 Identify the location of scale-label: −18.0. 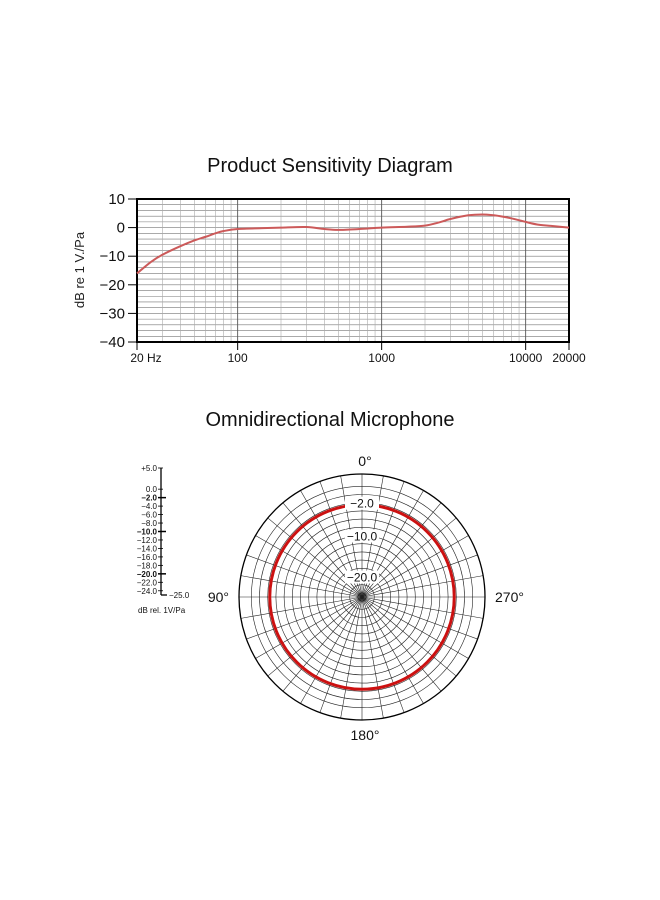
(147, 565).